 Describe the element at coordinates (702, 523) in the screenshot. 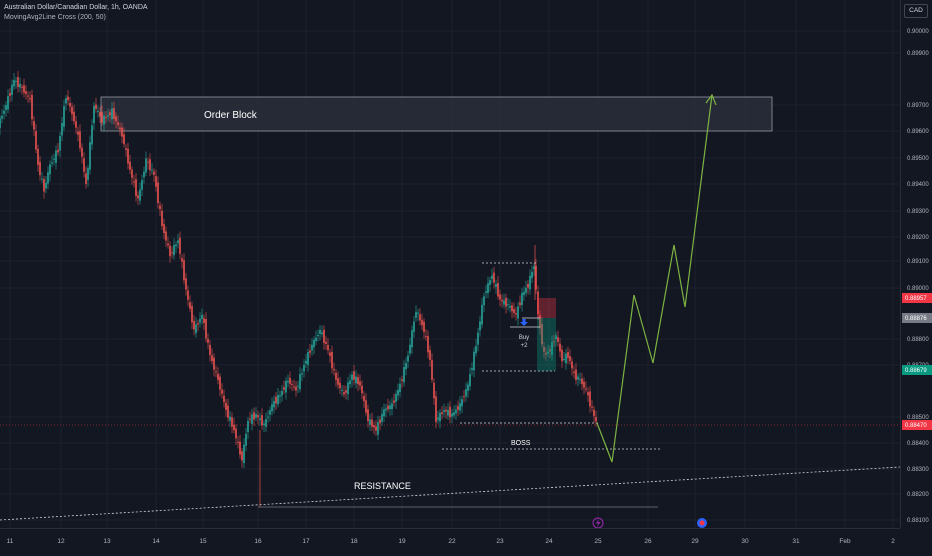

I see `flag-event-icon` at that location.